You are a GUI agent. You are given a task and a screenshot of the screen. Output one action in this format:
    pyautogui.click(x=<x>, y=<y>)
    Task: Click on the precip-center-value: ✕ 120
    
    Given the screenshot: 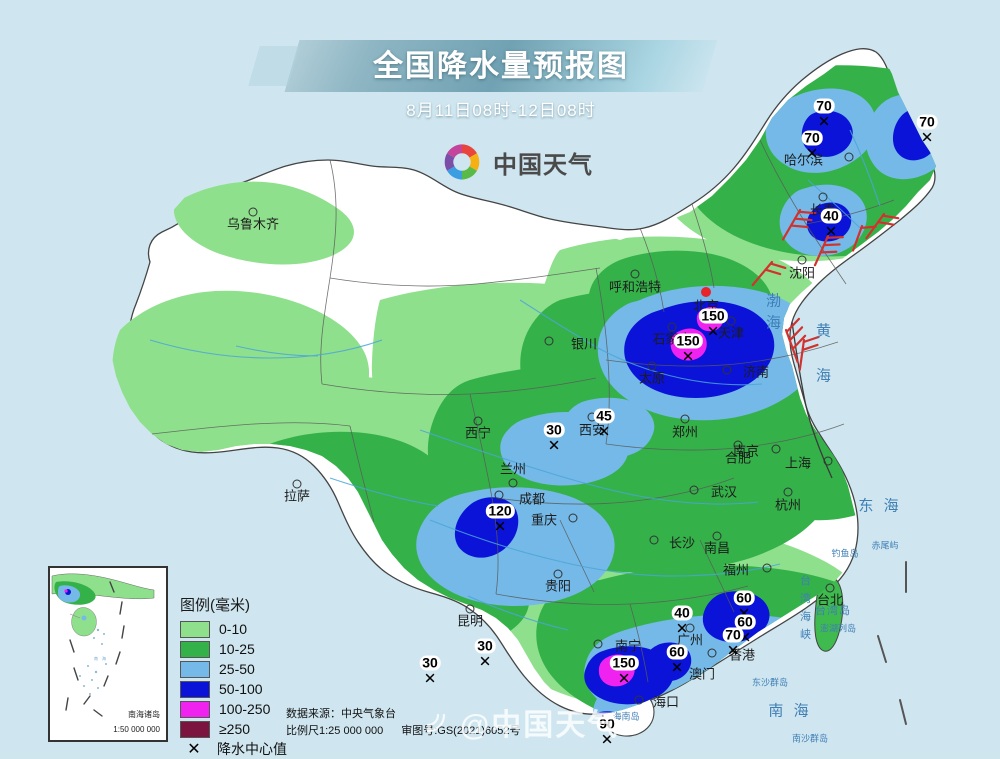 What is the action you would take?
    pyautogui.click(x=500, y=519)
    